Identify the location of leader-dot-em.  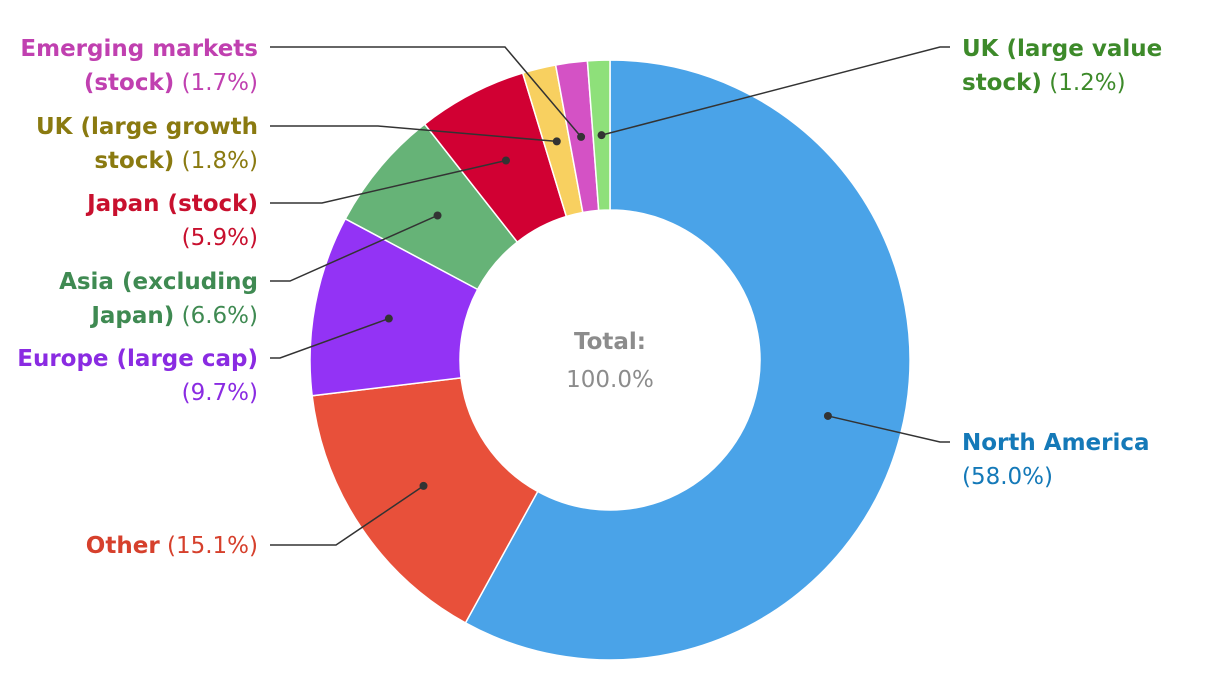
(581, 136).